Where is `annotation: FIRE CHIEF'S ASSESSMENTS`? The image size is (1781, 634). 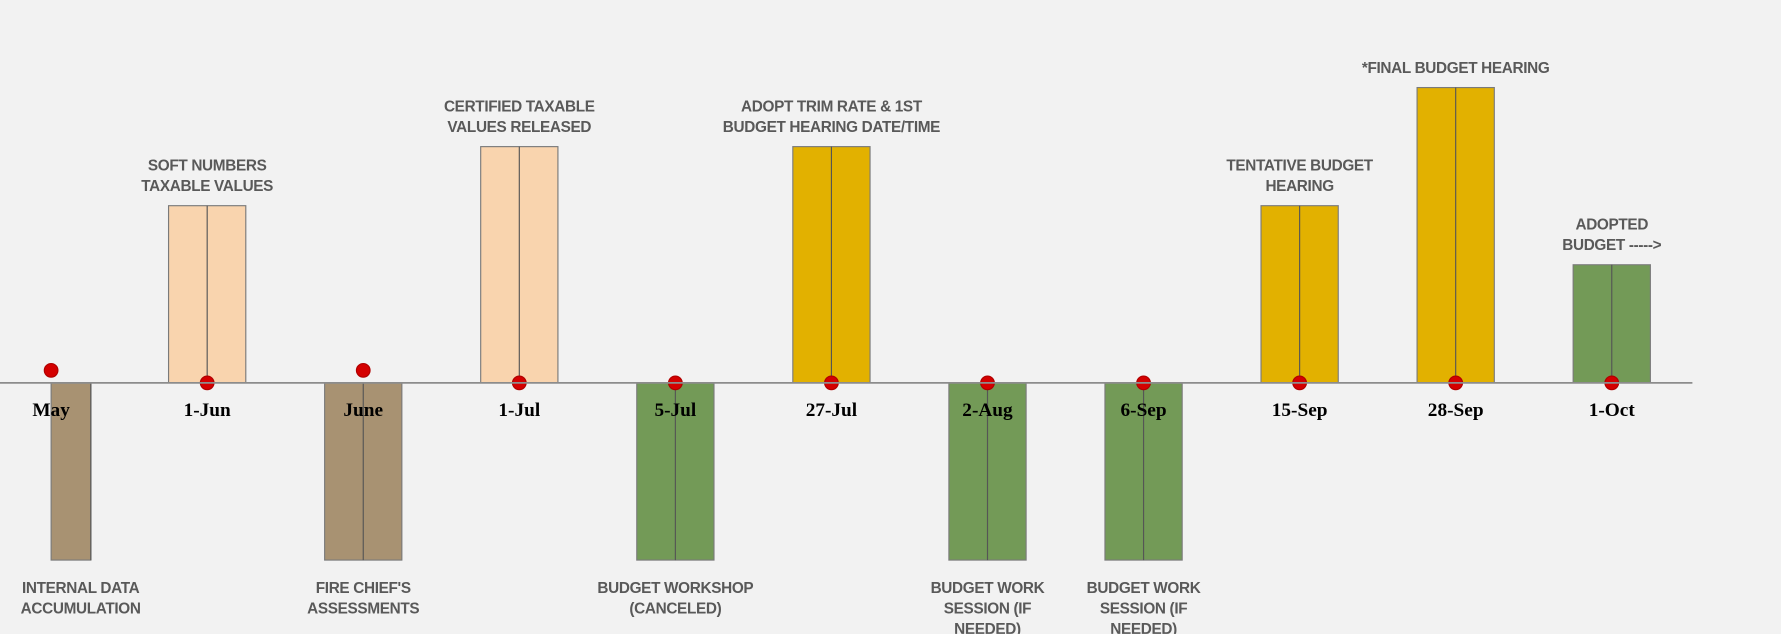
annotation: FIRE CHIEF'S ASSESSMENTS is located at coordinates (363, 598).